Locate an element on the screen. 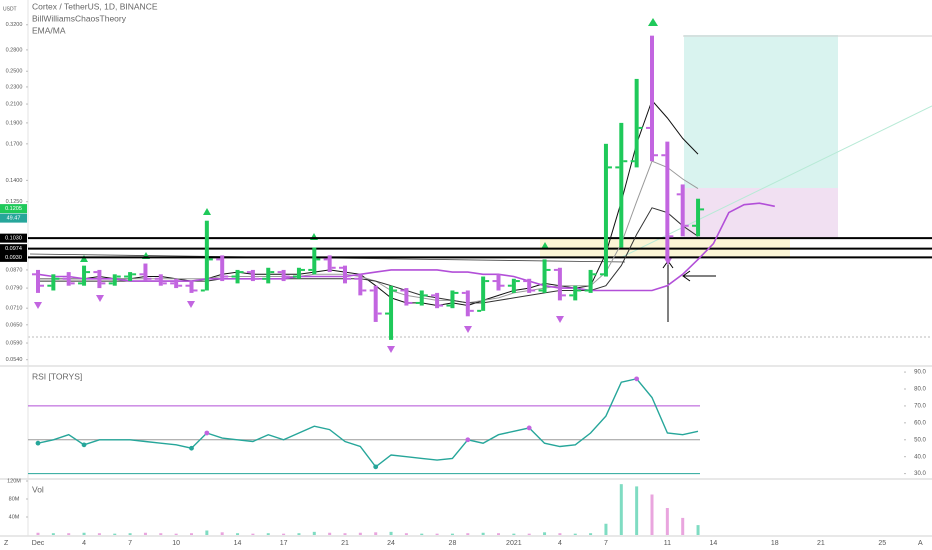 The width and height of the screenshot is (932, 550). unit-label: USDT is located at coordinates (10, 9).